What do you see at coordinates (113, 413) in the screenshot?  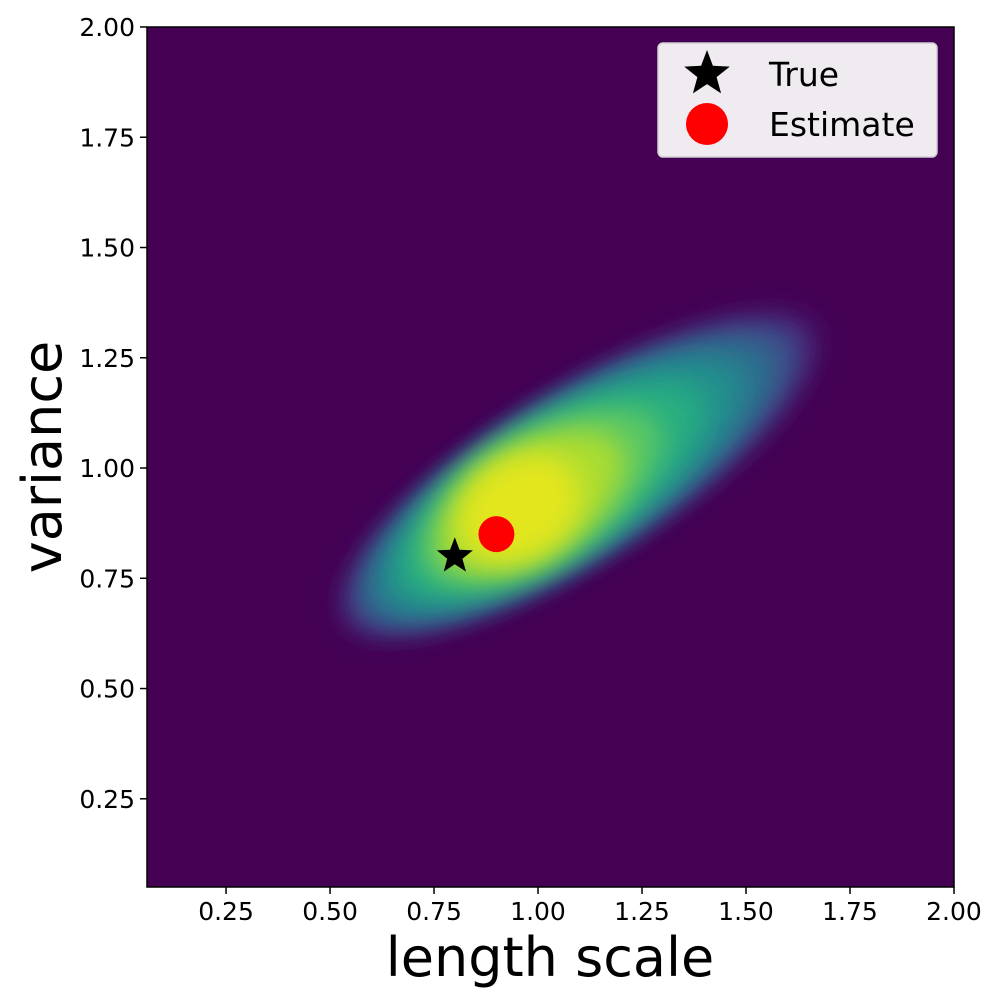 I see `y-axis-ticks: 0.25 0.50 0.75 1.00 1.25 1.50 1.75 2.00` at bounding box center [113, 413].